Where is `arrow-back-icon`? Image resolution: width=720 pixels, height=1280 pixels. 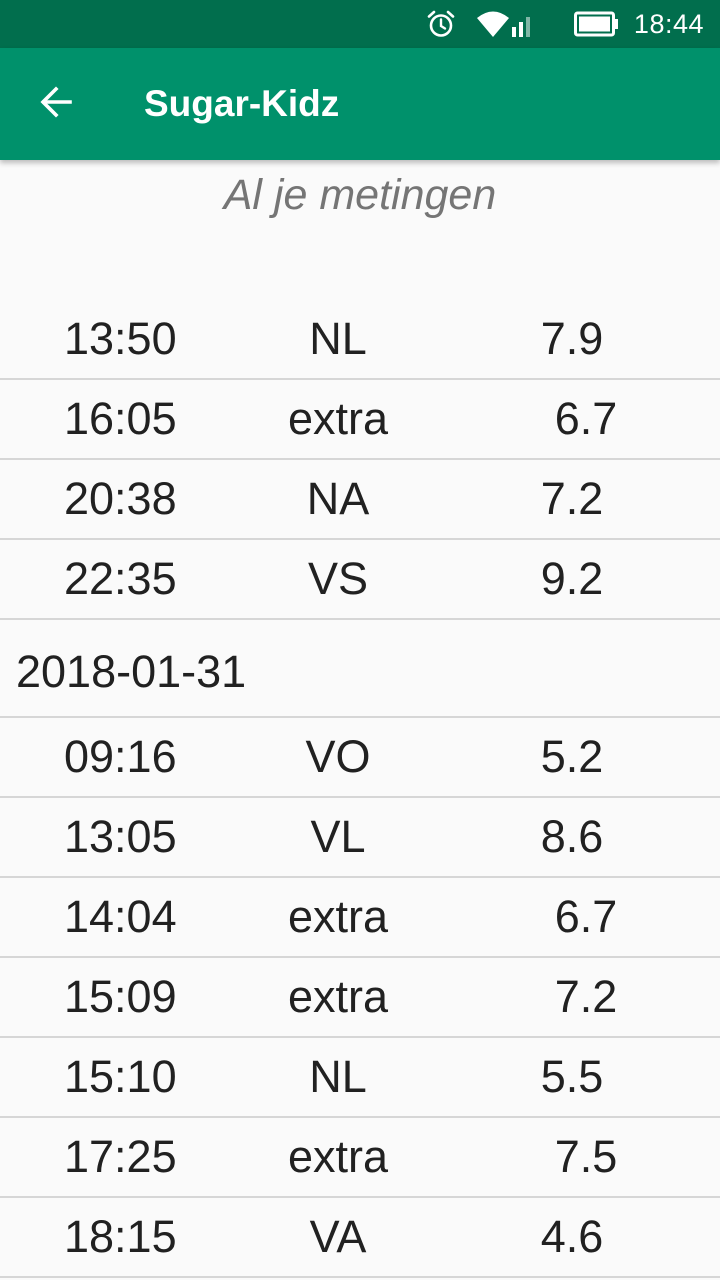 arrow-back-icon is located at coordinates (56, 104).